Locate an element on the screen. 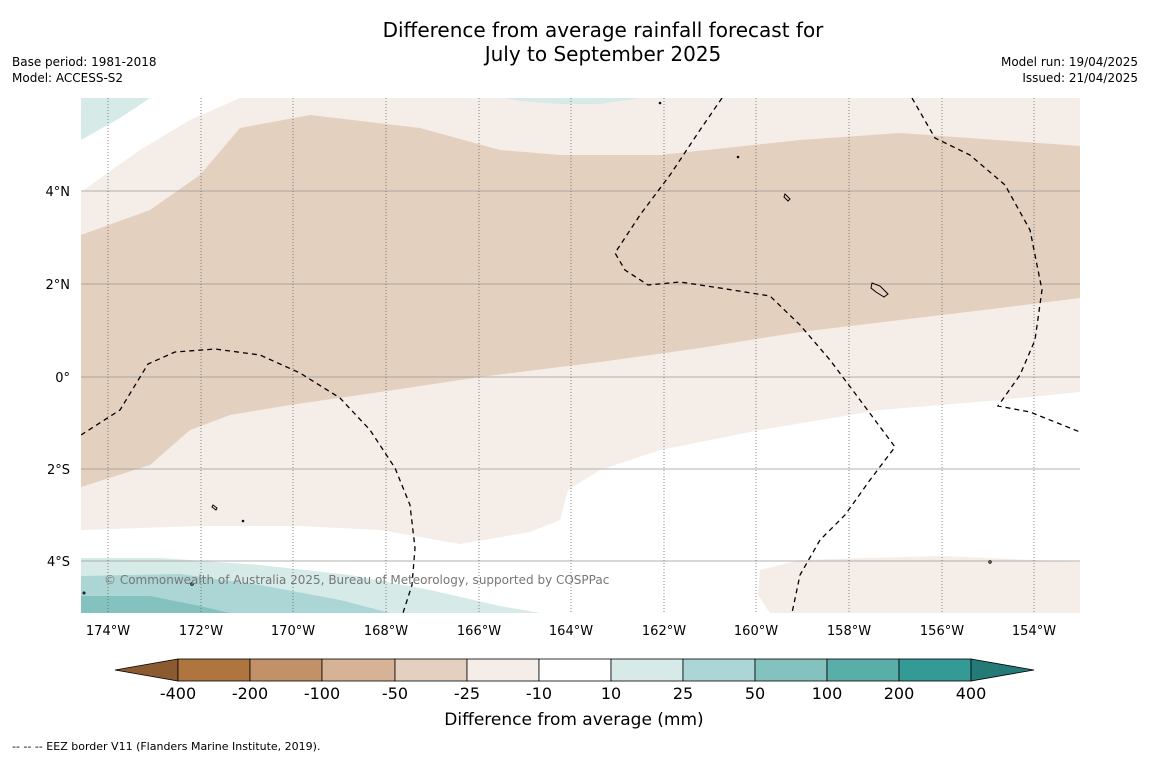  y-tick-label: 4°N is located at coordinates (58, 192).